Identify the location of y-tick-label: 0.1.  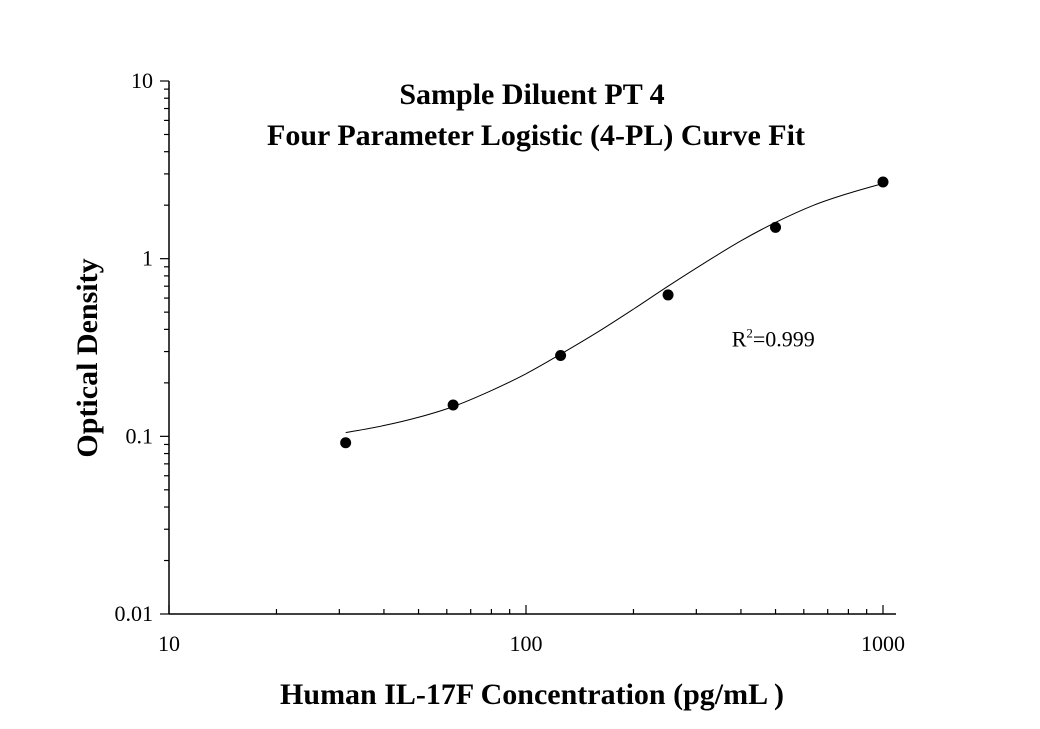
(140, 435).